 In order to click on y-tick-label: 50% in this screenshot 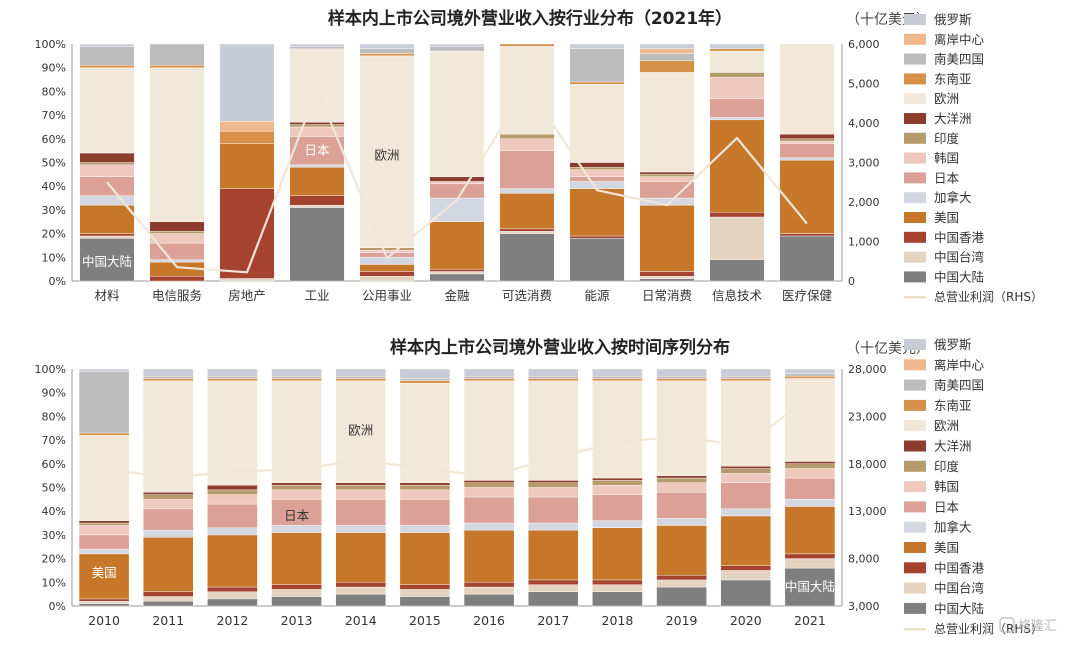, I will do `click(54, 163)`.